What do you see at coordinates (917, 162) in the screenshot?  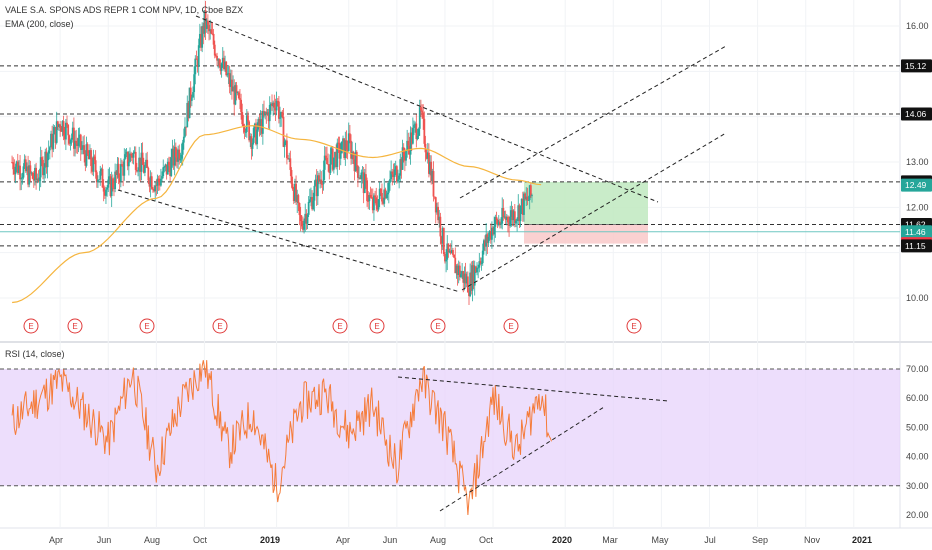 I see `price-axis: 16.00 13.00 12.00 10.00` at bounding box center [917, 162].